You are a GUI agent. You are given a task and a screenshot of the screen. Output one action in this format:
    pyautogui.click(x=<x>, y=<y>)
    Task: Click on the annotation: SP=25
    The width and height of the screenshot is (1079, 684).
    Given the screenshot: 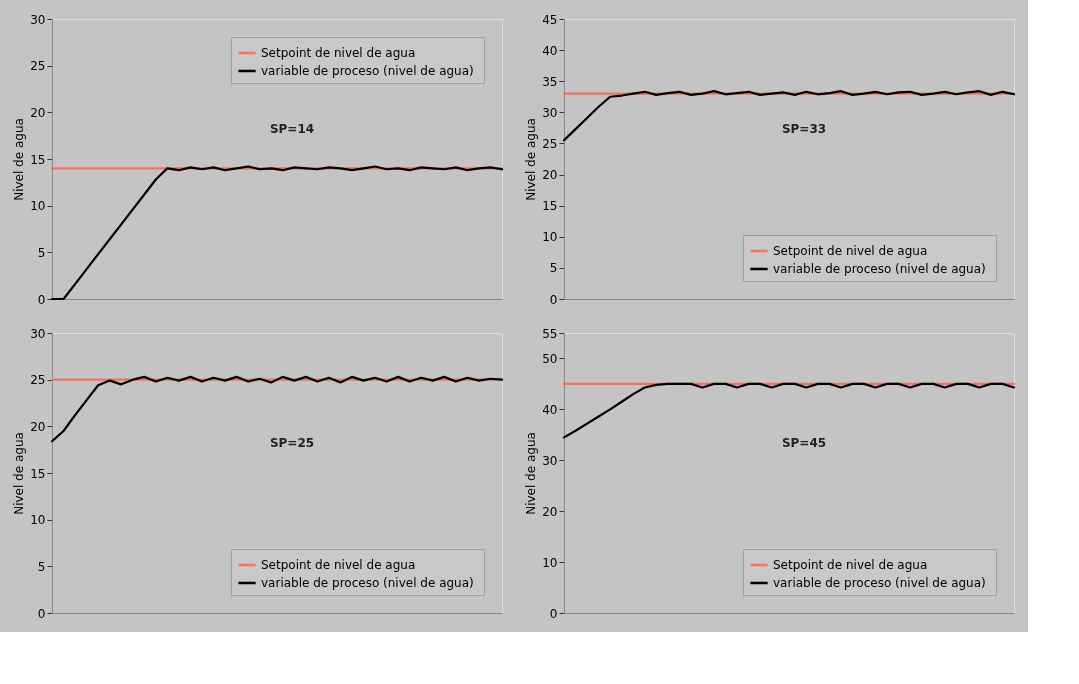 What is the action you would take?
    pyautogui.click(x=292, y=443)
    